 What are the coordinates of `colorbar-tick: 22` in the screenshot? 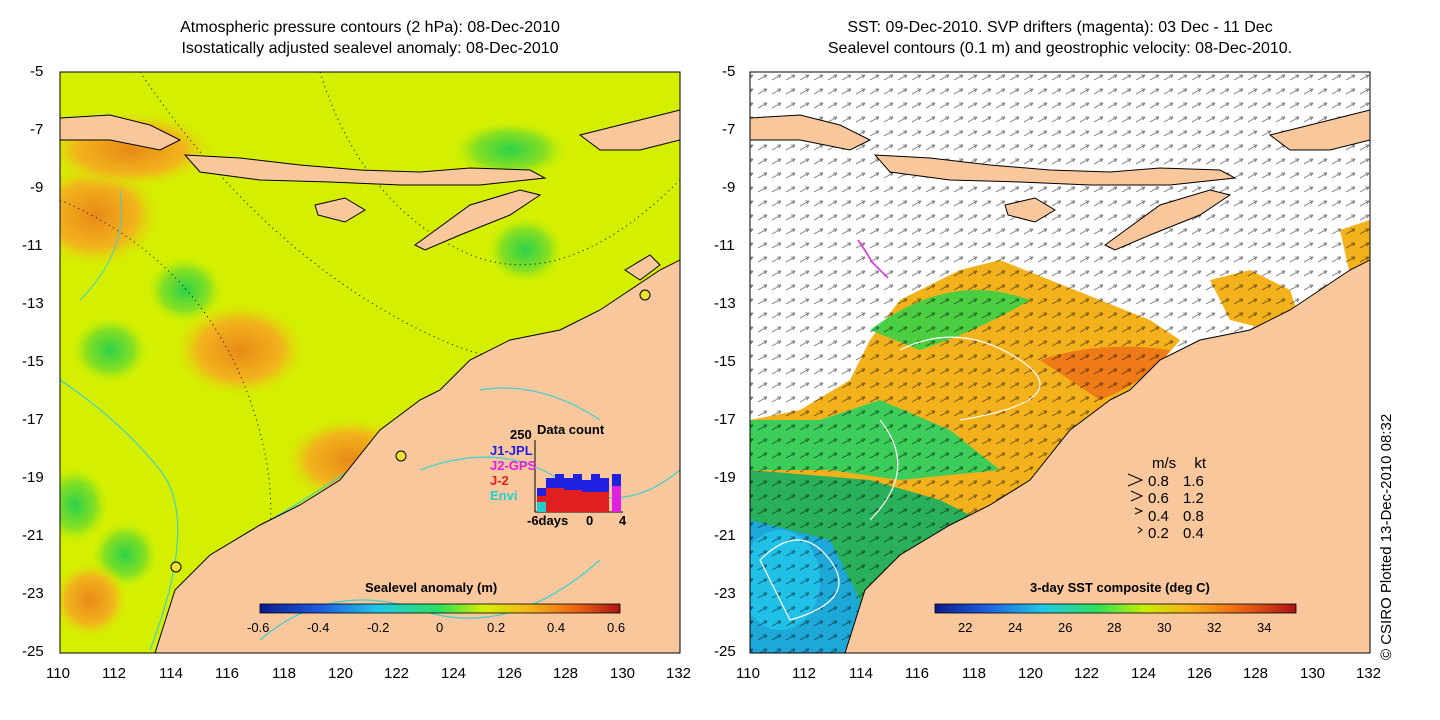 It's located at (965, 627).